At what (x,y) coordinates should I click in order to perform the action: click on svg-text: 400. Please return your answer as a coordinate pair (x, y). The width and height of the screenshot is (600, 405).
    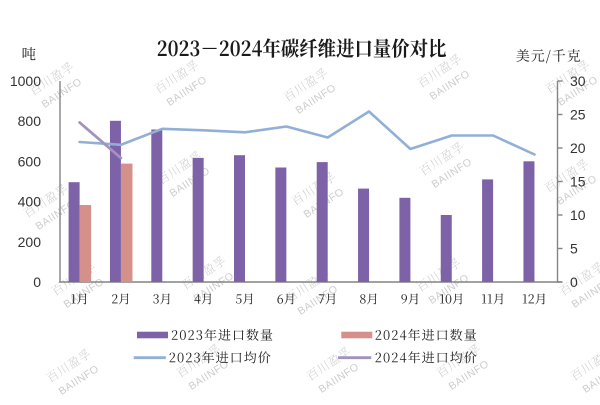
    Looking at the image, I should click on (30, 202).